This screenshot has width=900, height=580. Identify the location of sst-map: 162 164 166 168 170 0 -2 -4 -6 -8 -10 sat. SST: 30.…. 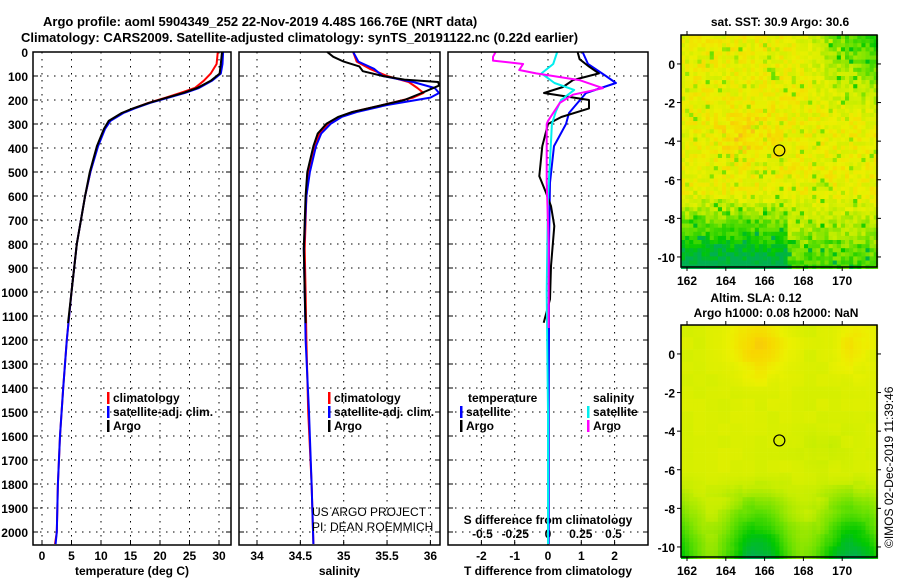
(769, 151).